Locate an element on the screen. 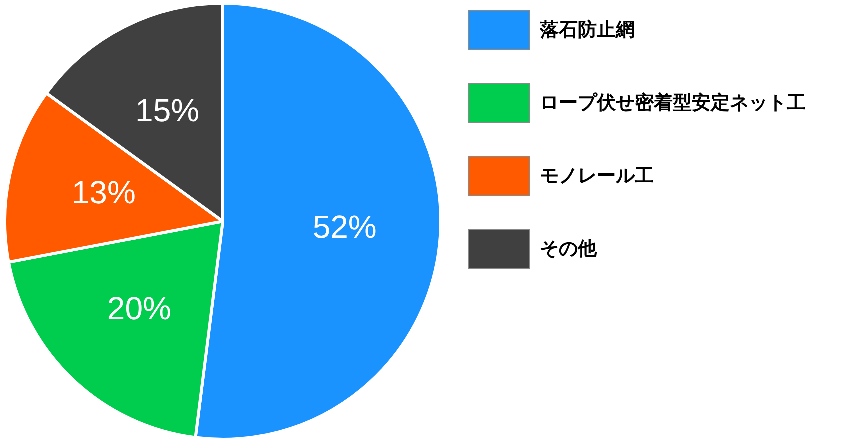  data-label: 52% is located at coordinates (344, 226).